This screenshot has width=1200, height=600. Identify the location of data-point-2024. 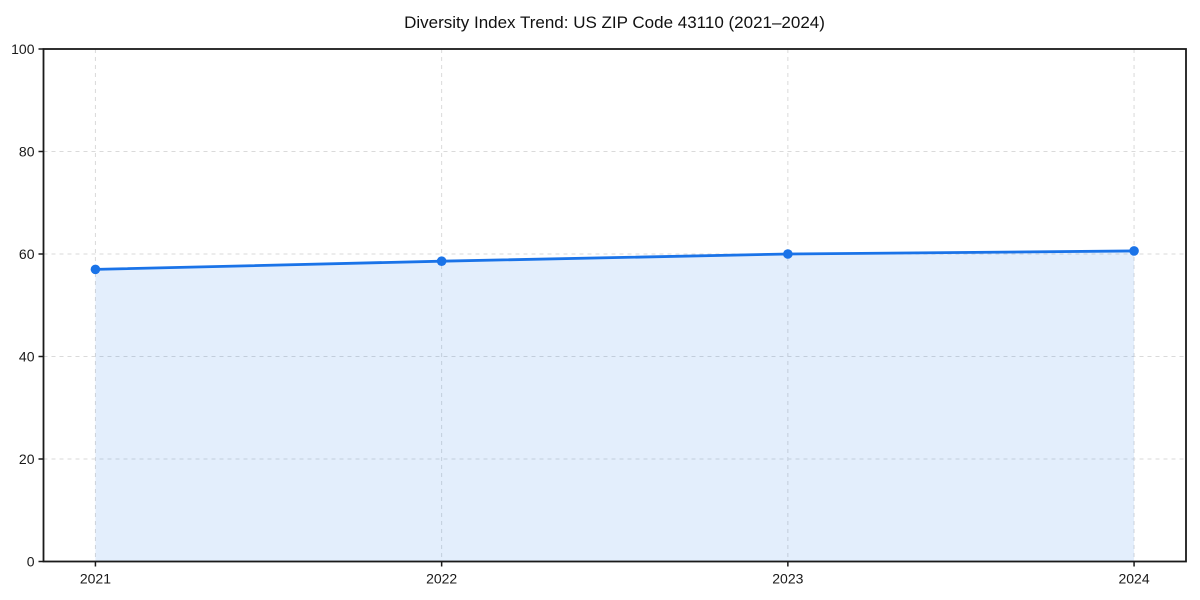
(1134, 251).